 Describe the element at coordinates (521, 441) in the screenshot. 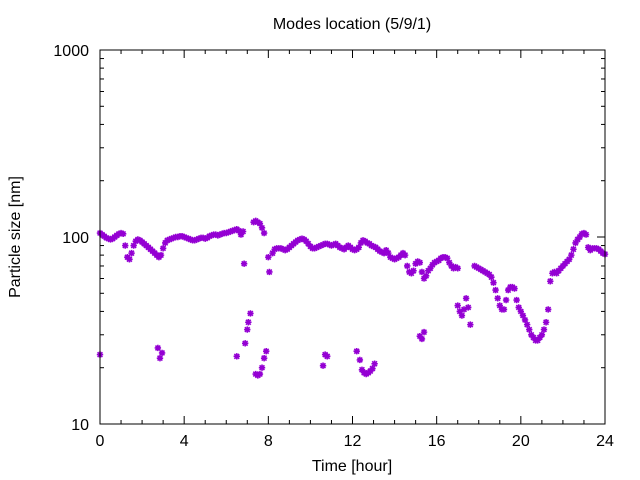

I see `x-tick-label: 20` at that location.